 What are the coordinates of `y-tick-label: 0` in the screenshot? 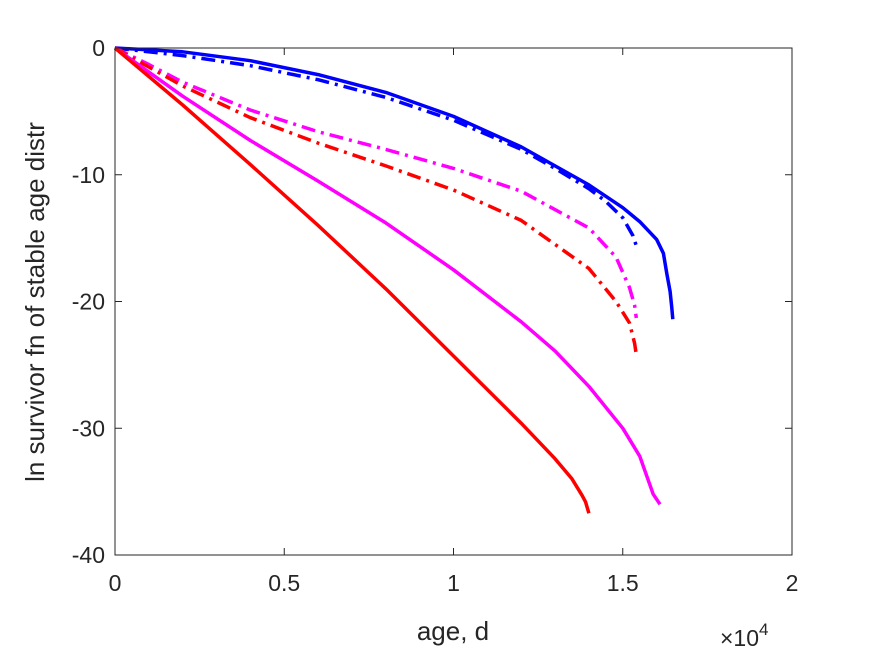 It's located at (98, 48).